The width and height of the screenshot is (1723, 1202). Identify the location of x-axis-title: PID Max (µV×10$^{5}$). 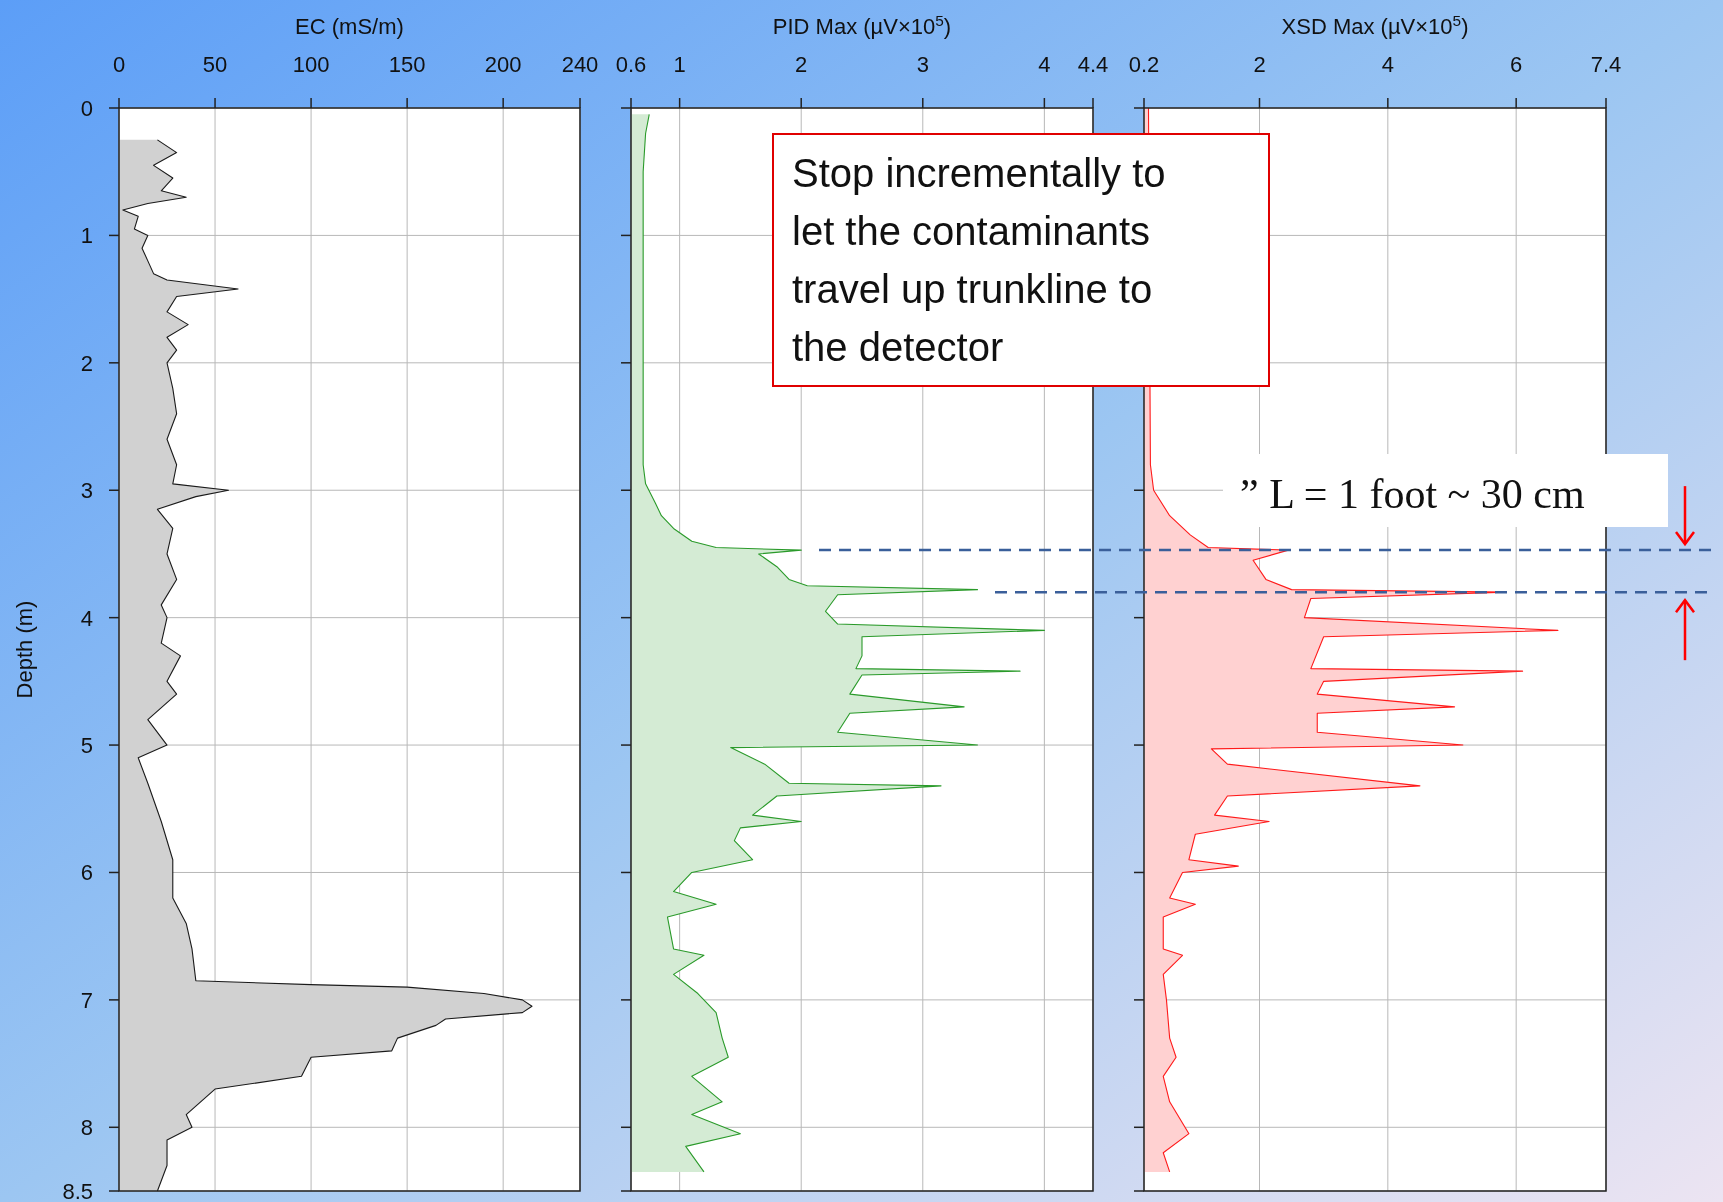
(862, 25).